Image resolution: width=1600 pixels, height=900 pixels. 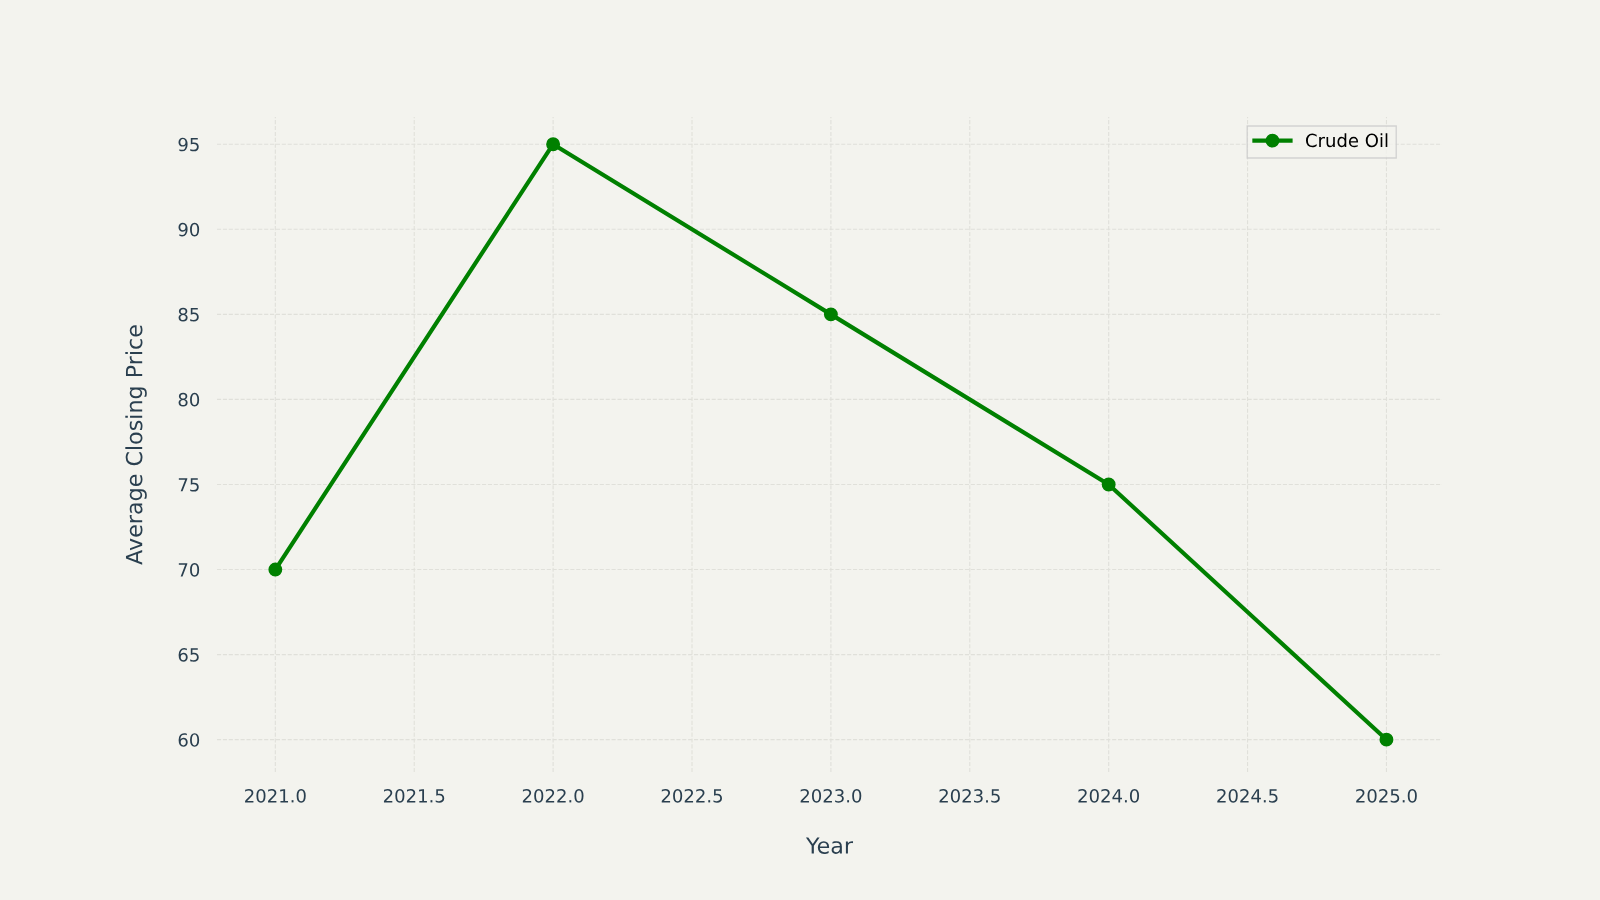 What do you see at coordinates (831, 795) in the screenshot?
I see `x-tick-label: 2023.0` at bounding box center [831, 795].